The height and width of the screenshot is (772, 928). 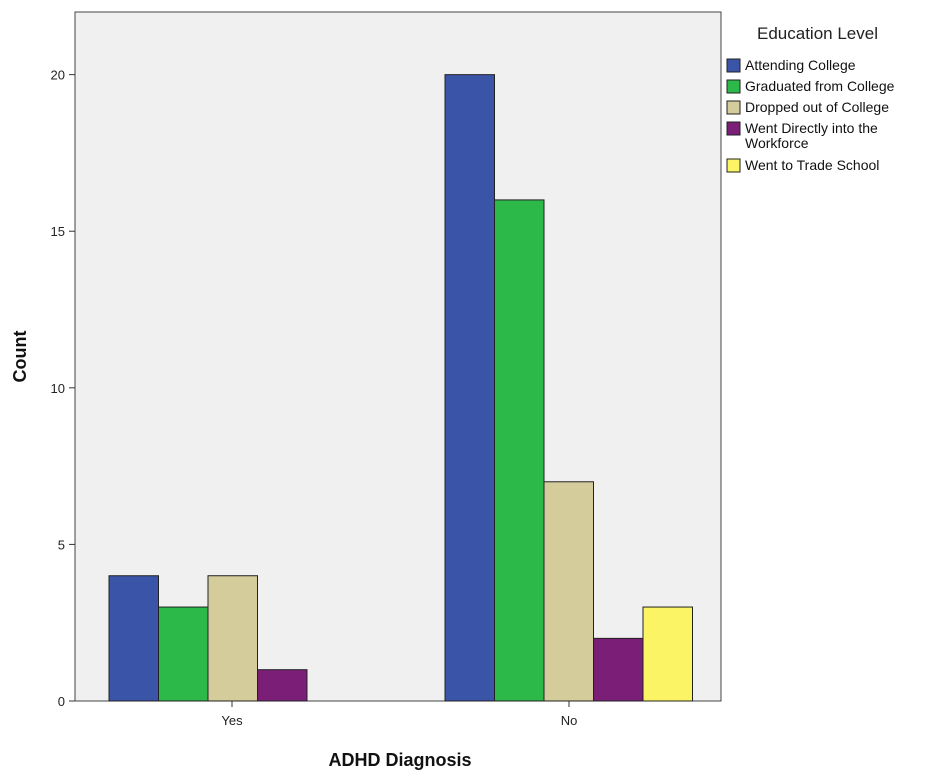 What do you see at coordinates (61, 544) in the screenshot?
I see `y-tick-label: 5` at bounding box center [61, 544].